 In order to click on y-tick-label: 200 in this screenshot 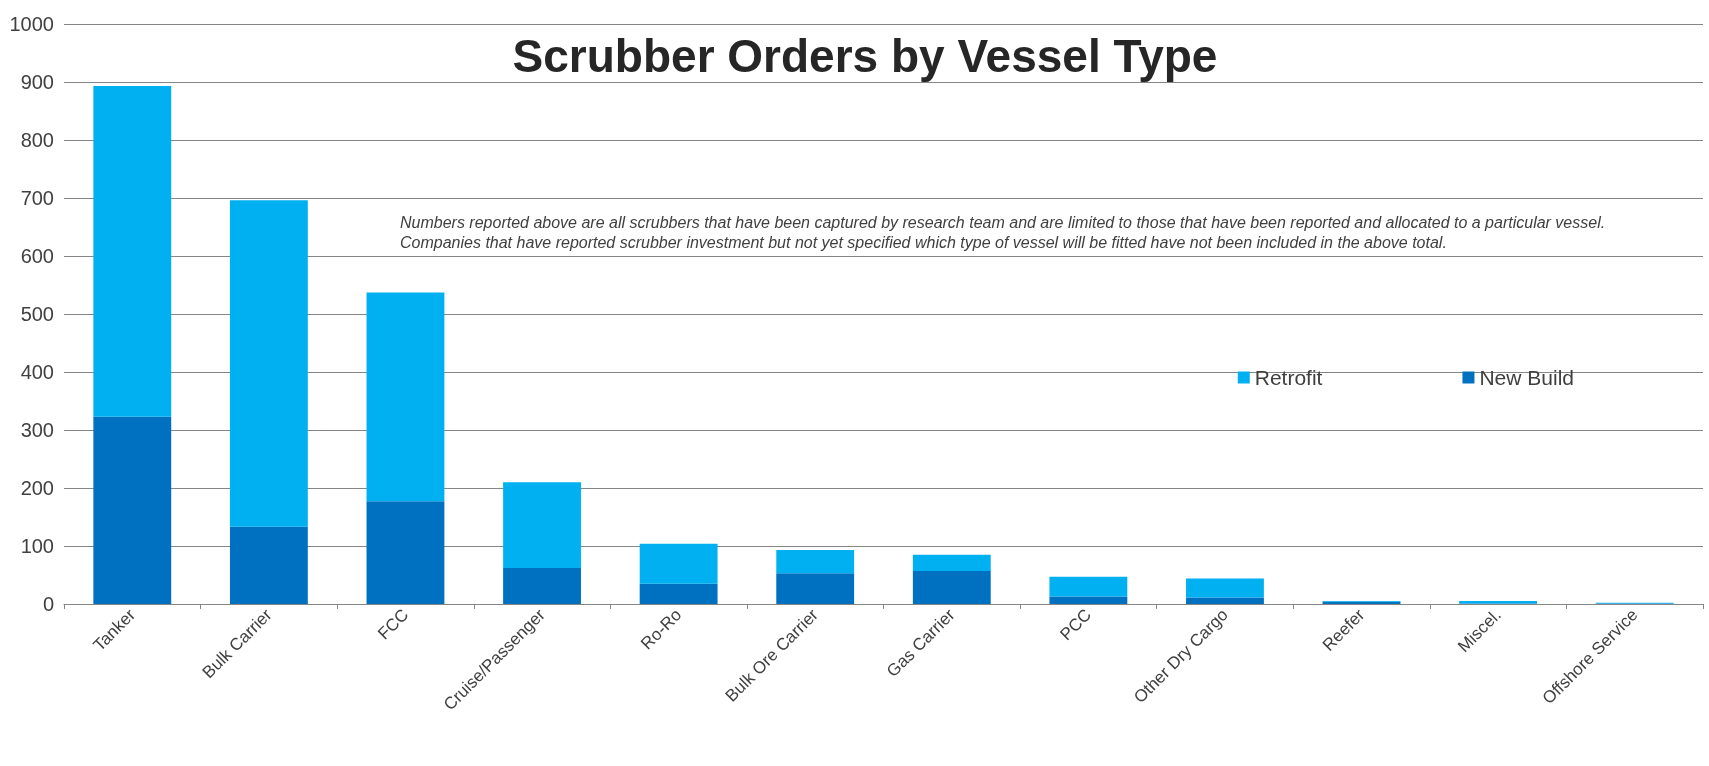, I will do `click(37, 488)`.